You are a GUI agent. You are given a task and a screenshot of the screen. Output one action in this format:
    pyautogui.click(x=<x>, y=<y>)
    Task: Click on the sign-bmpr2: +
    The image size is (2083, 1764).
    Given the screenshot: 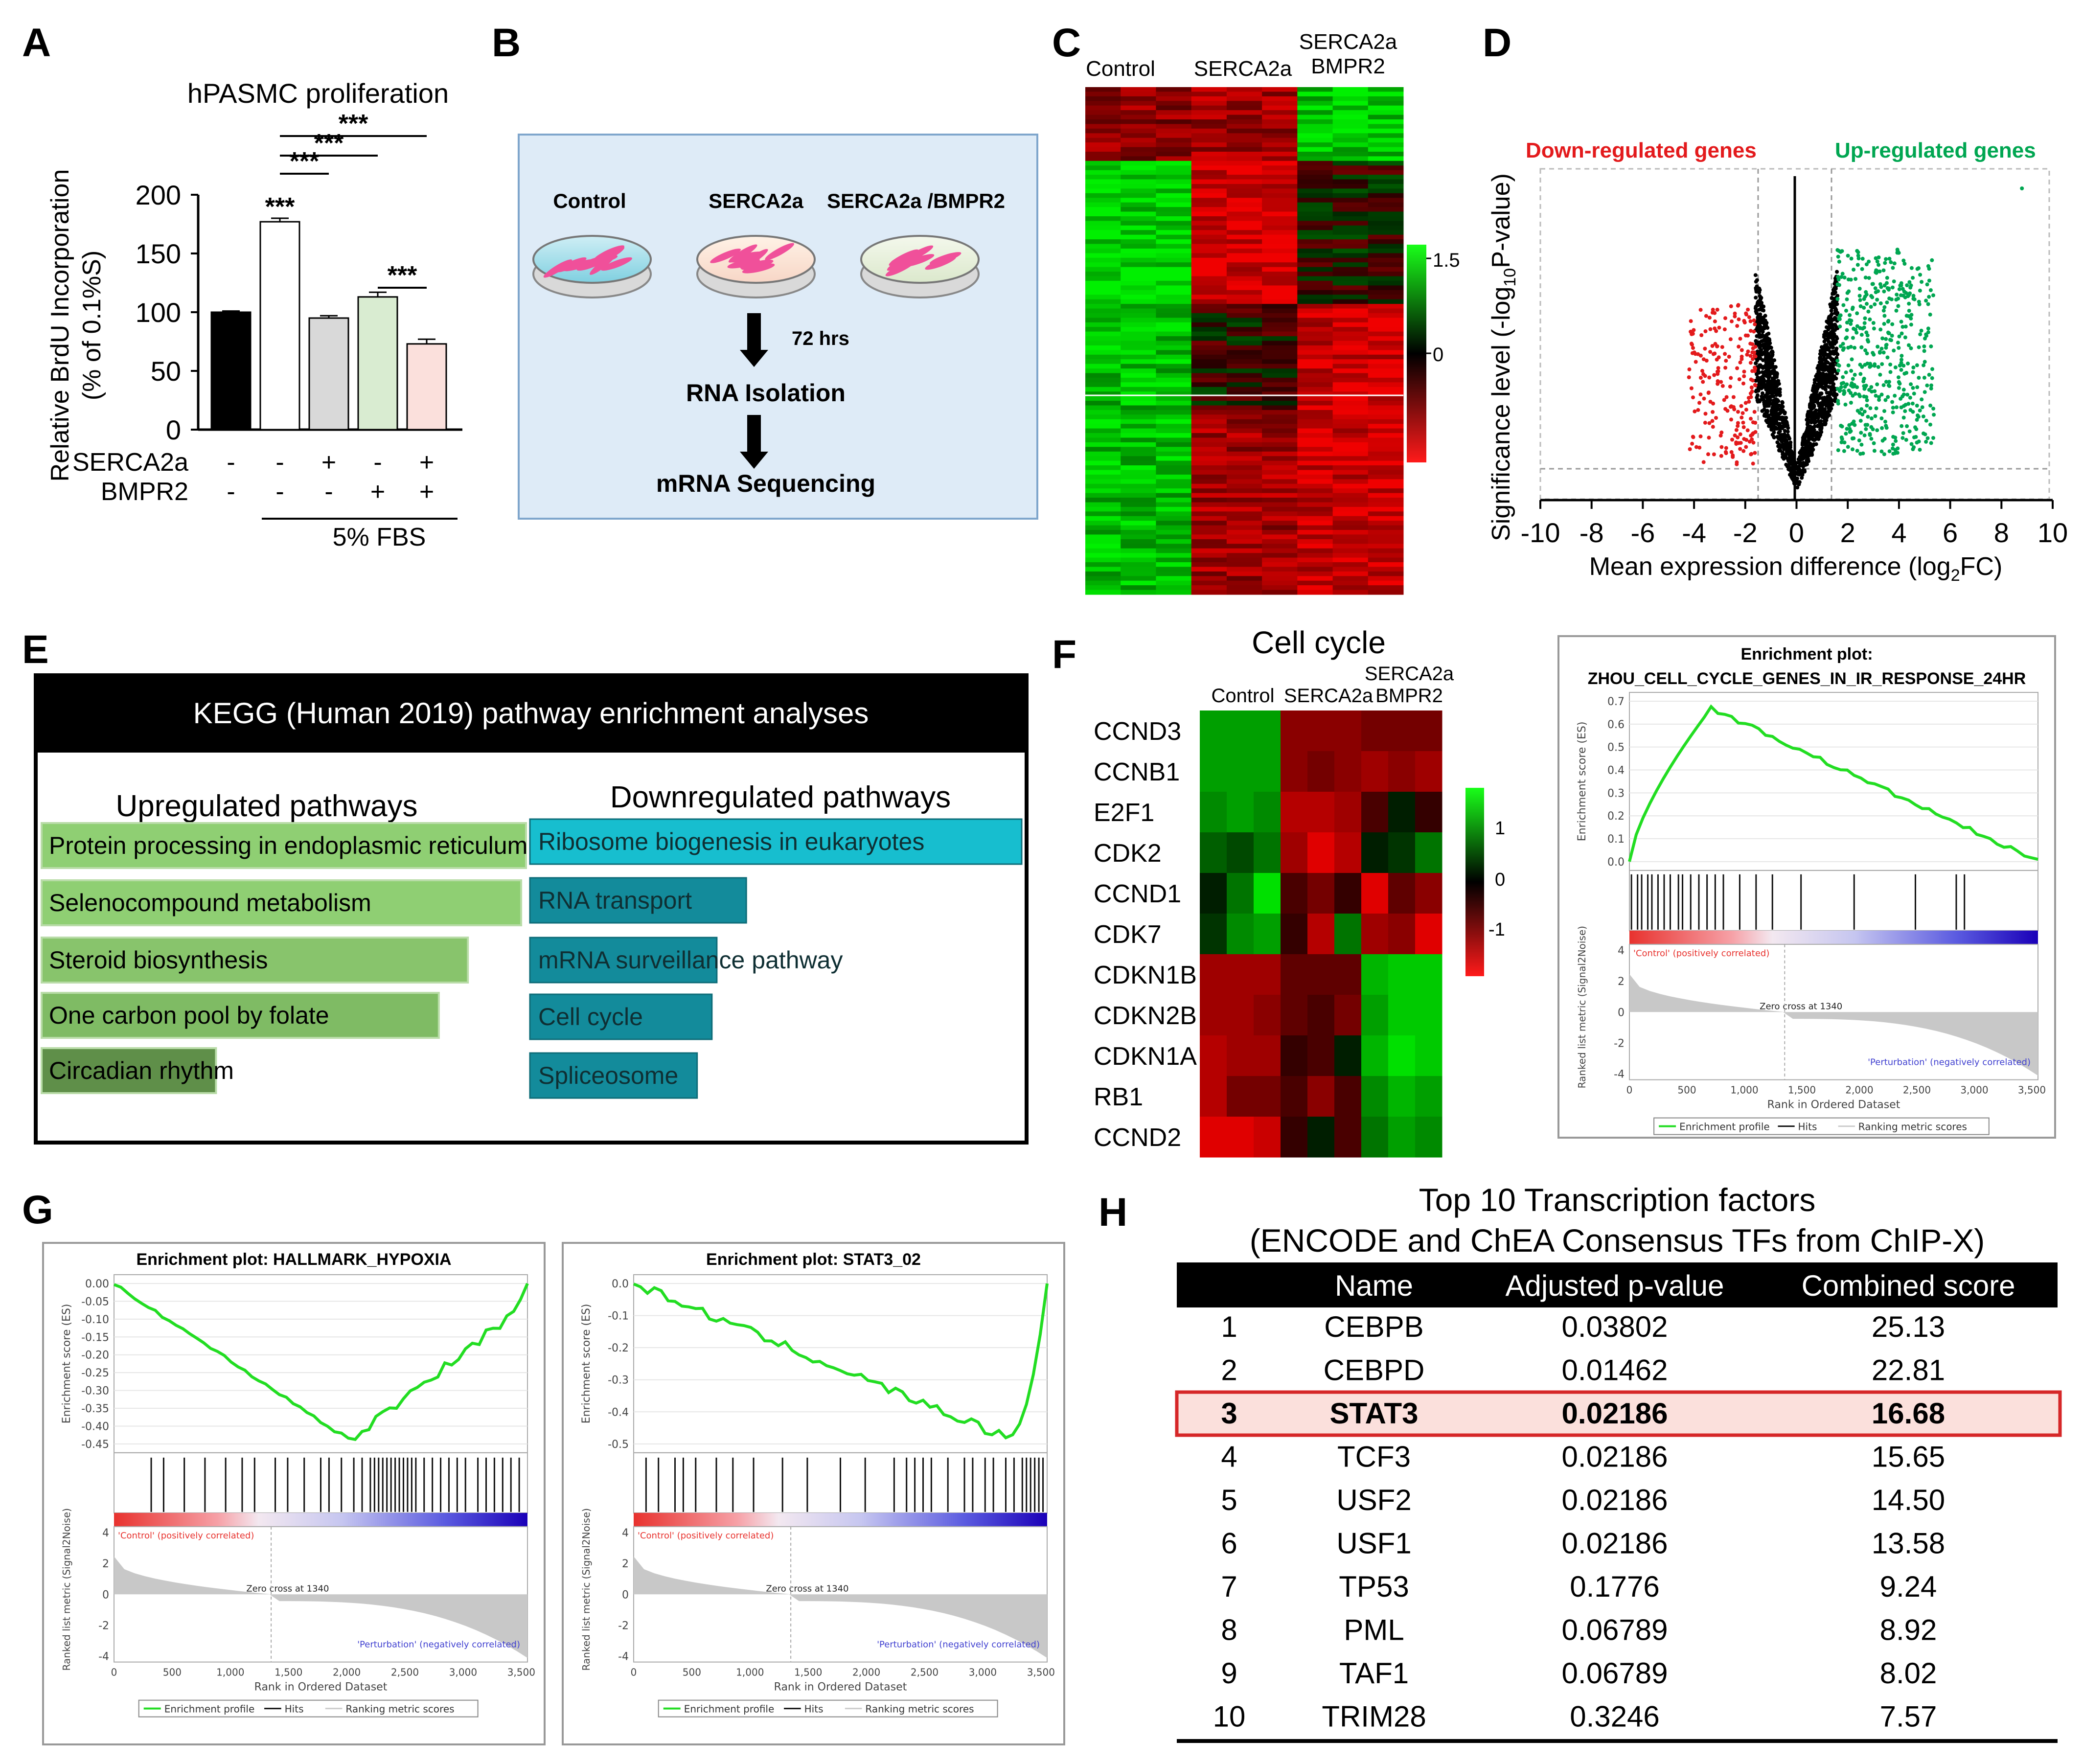 What is the action you would take?
    pyautogui.click(x=426, y=492)
    